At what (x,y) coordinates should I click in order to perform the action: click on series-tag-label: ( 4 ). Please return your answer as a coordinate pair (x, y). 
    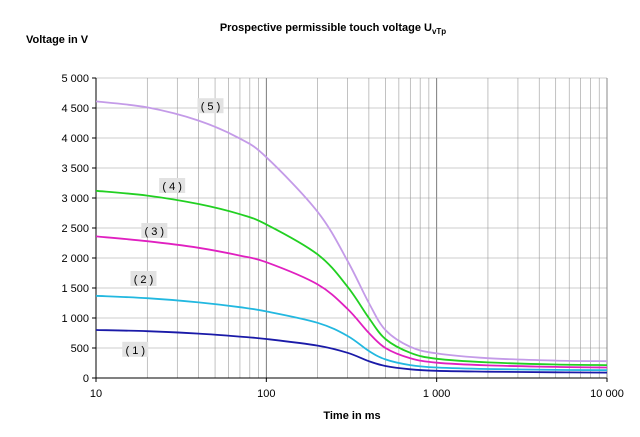
    Looking at the image, I should click on (172, 187).